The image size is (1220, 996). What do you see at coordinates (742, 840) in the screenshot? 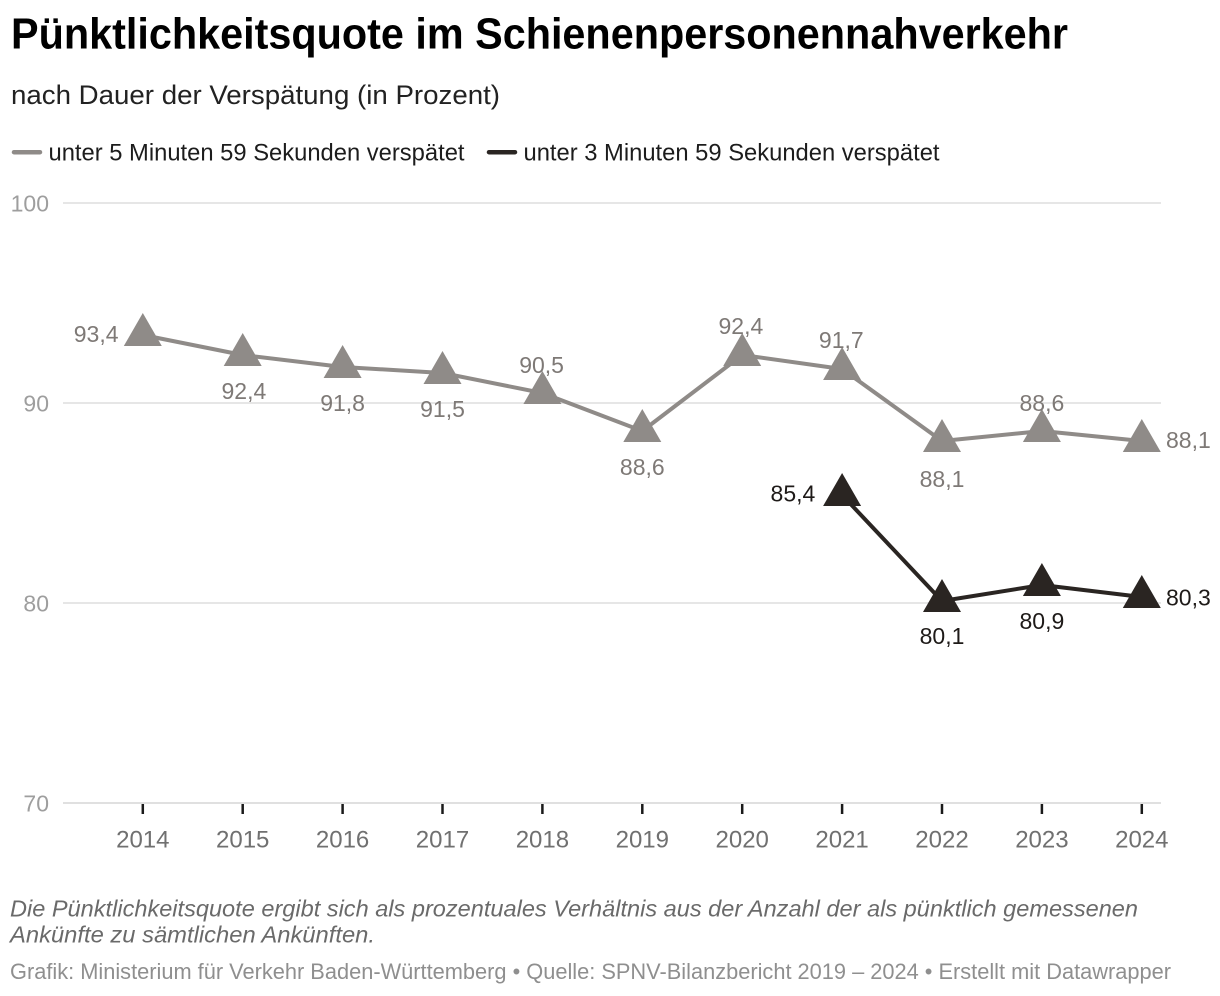
I see `svg-text: 2020` at bounding box center [742, 840].